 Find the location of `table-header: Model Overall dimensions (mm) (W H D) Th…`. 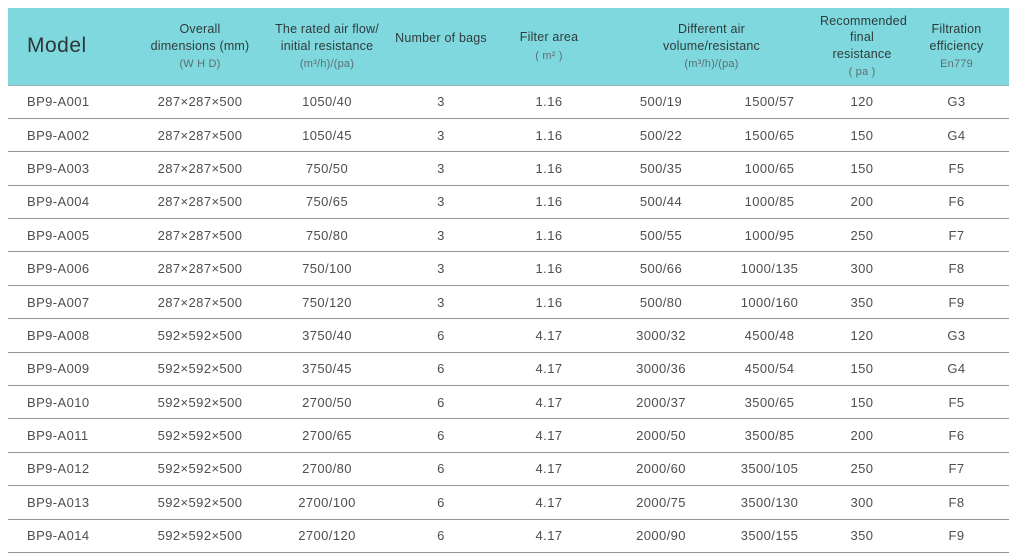

table-header: Model Overall dimensions (mm) (W H D) Th… is located at coordinates (508, 47).